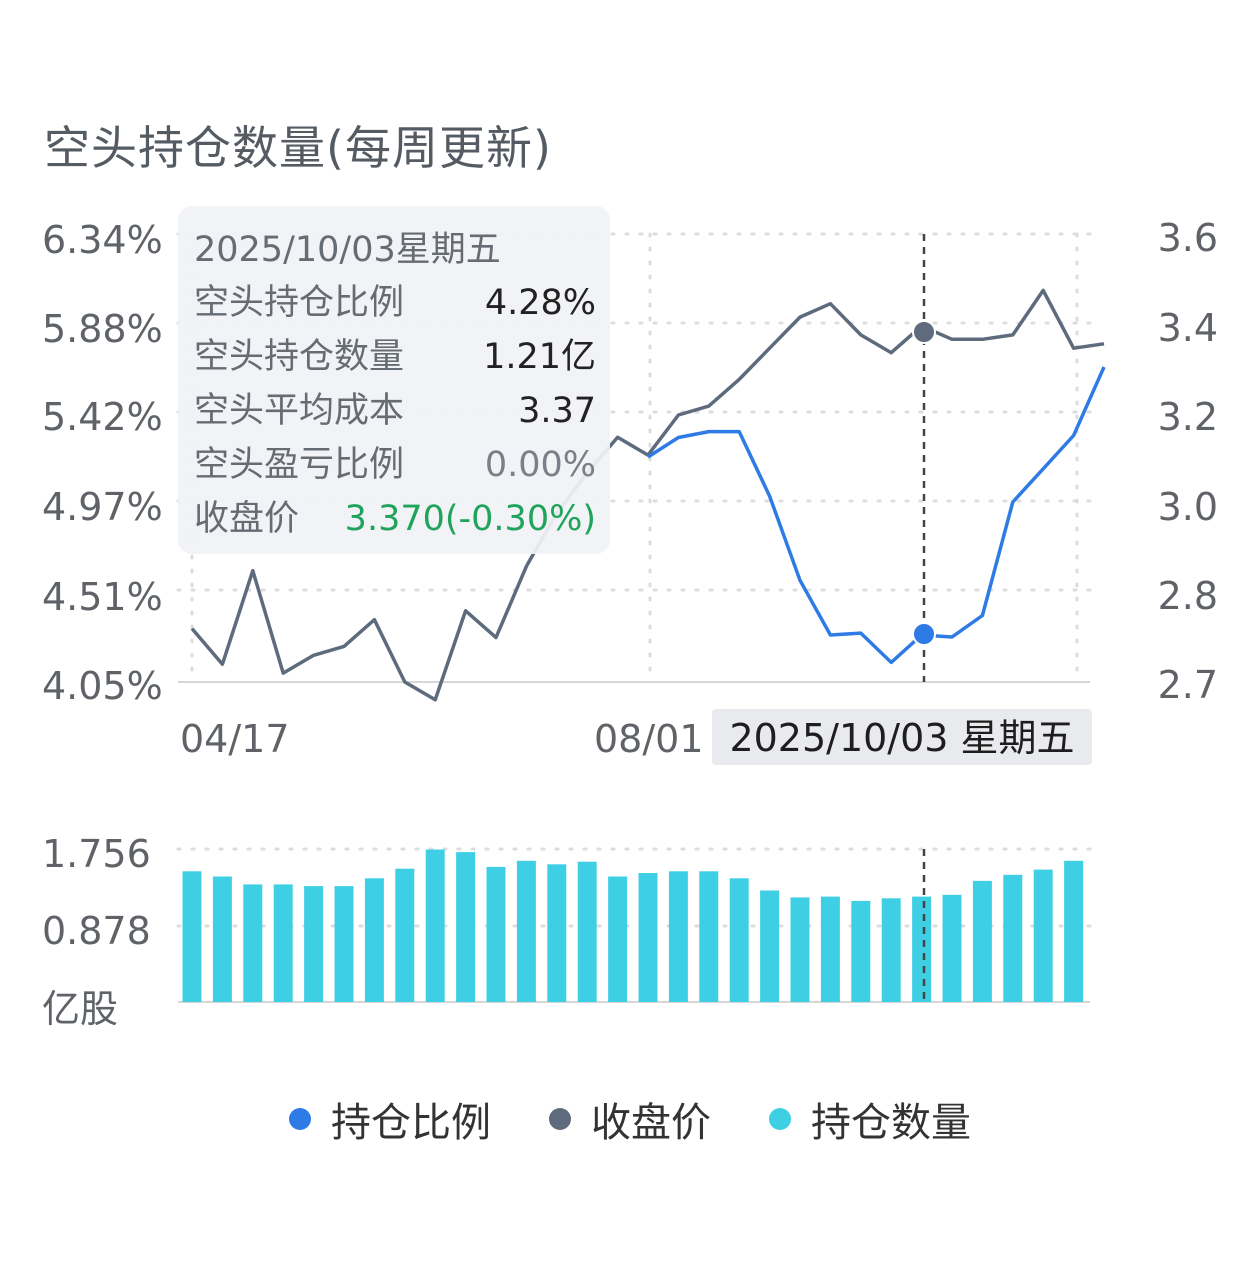 This screenshot has height=1261, width=1260. Describe the element at coordinates (651, 1123) in the screenshot. I see `legend-label: 收盘价` at that location.